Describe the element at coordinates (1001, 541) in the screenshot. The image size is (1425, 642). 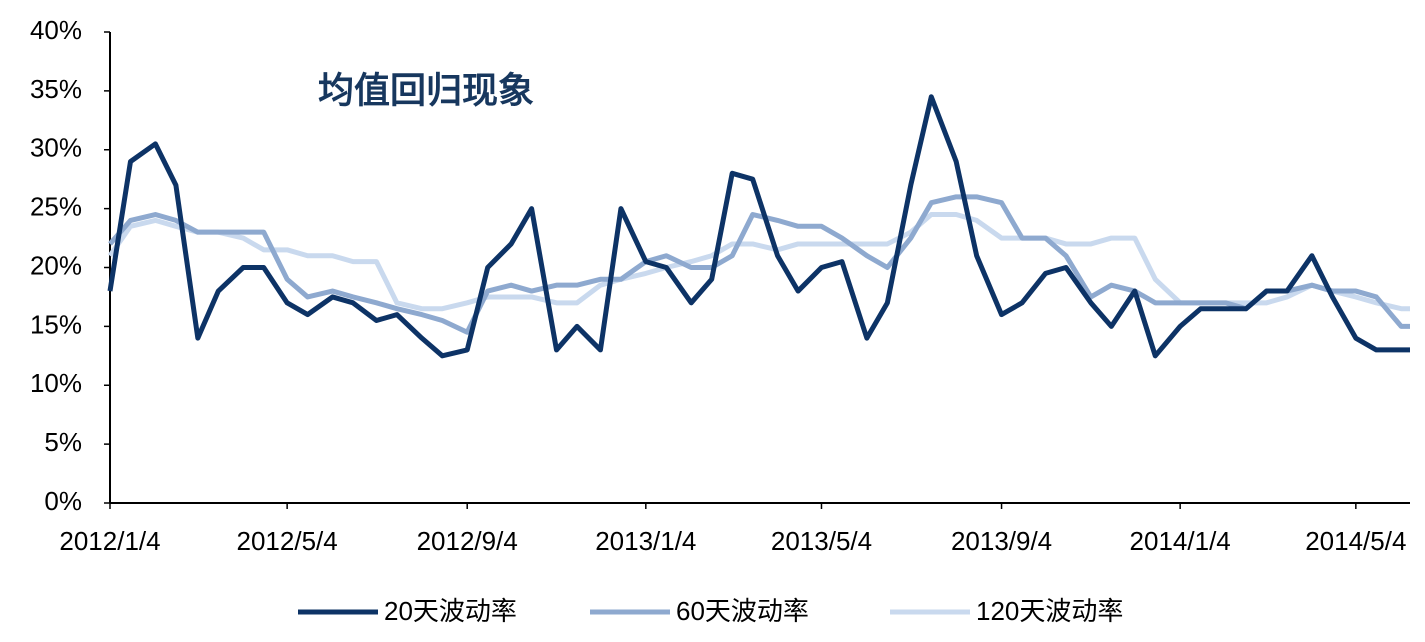
I see `x-tick-label: 2013/9/4` at that location.